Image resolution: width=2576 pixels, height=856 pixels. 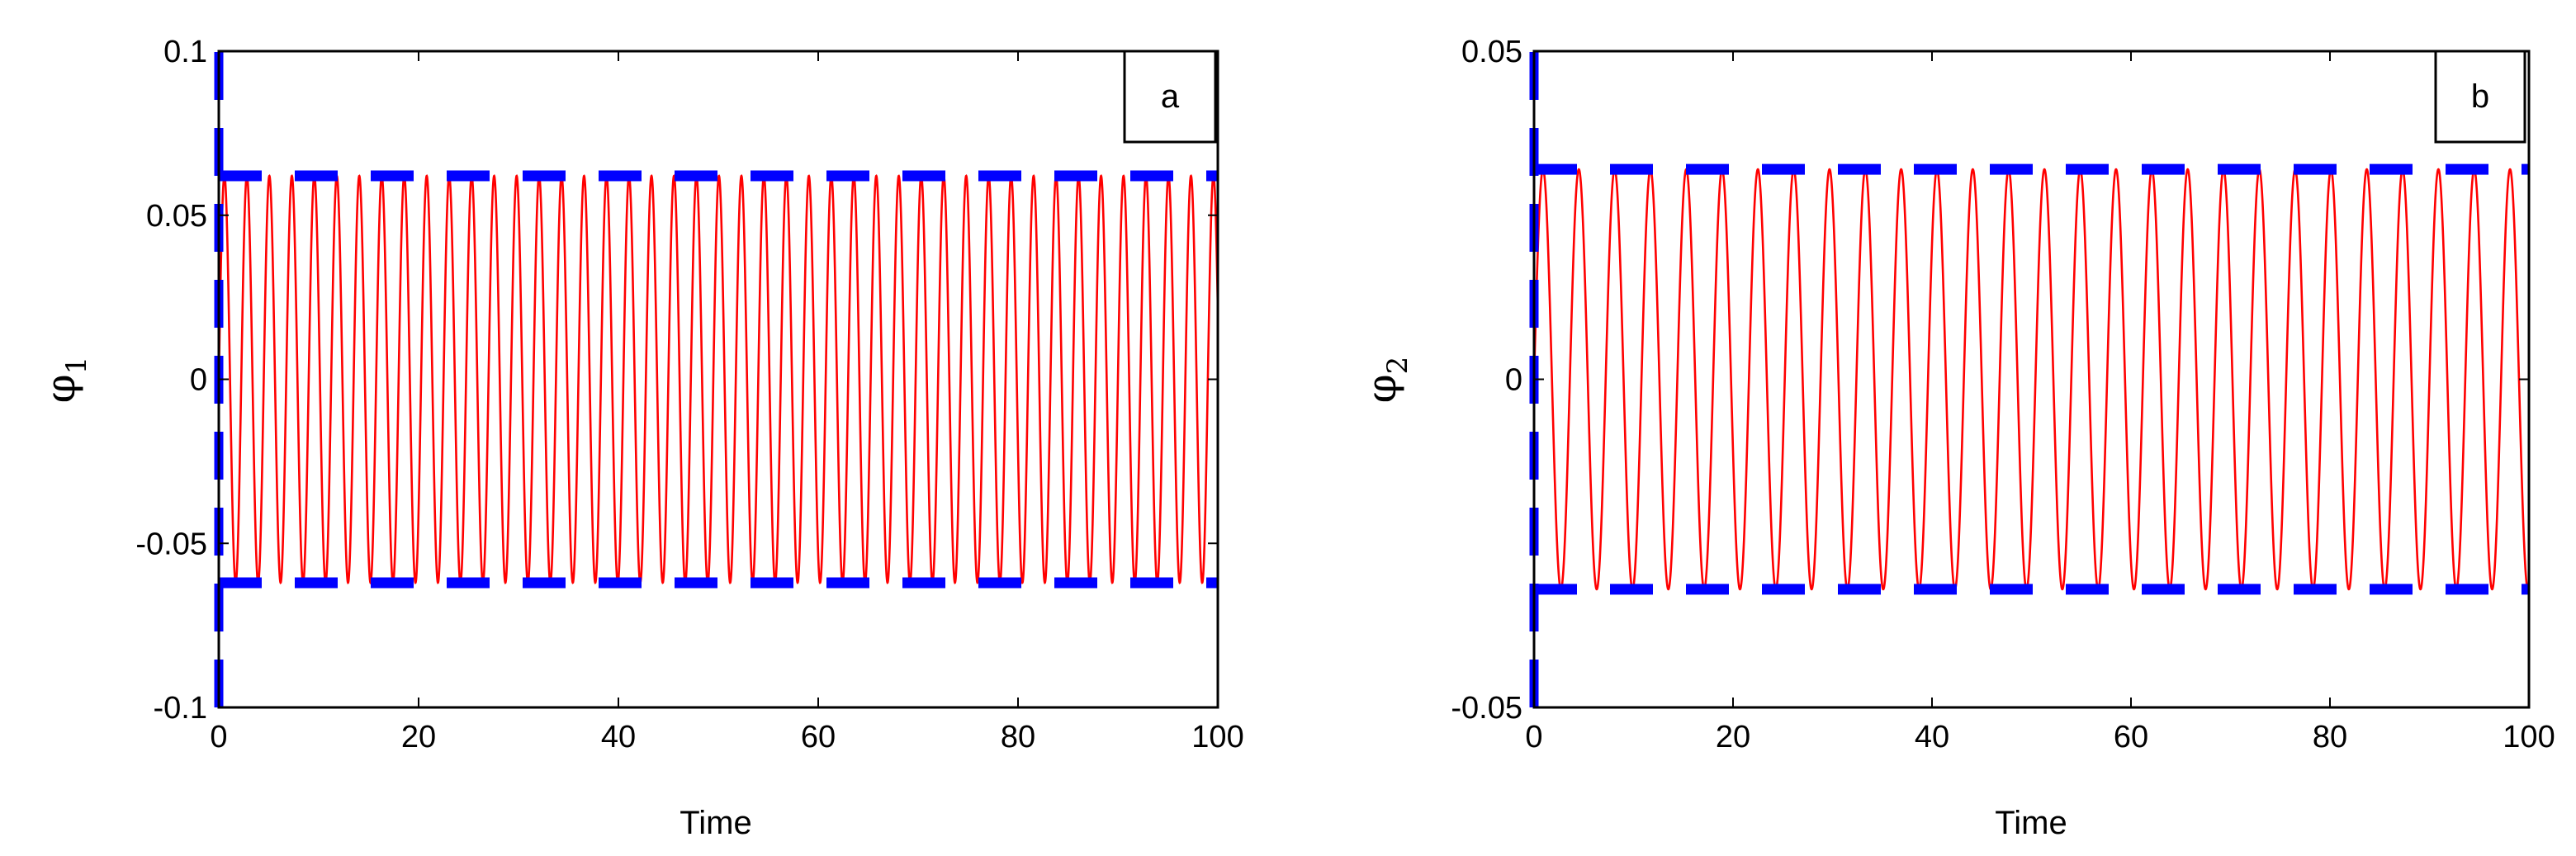 I want to click on panel-a-xtick-label: 20, so click(x=418, y=737).